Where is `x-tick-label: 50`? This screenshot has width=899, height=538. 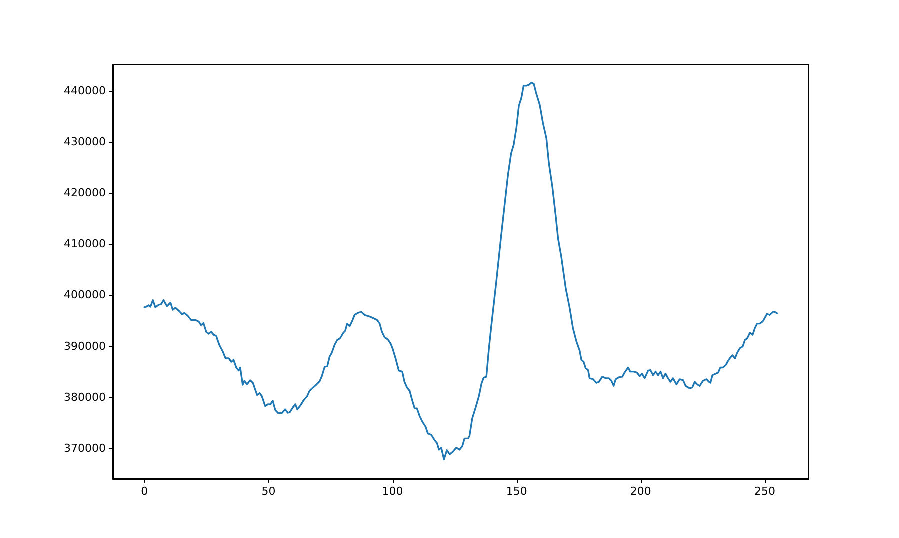 x-tick-label: 50 is located at coordinates (269, 491).